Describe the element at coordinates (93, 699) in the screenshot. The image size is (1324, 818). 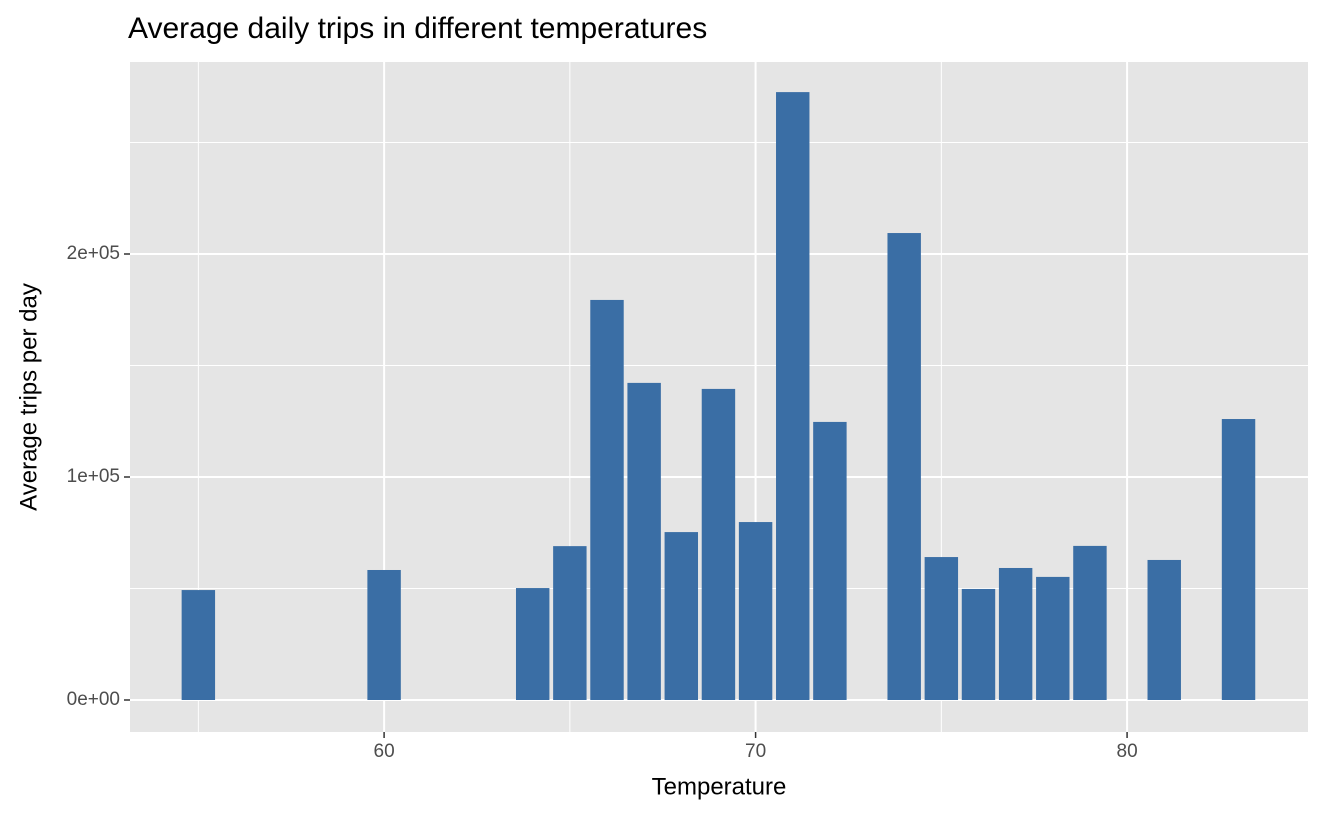
I see `y-tick-label: 0e+00` at that location.